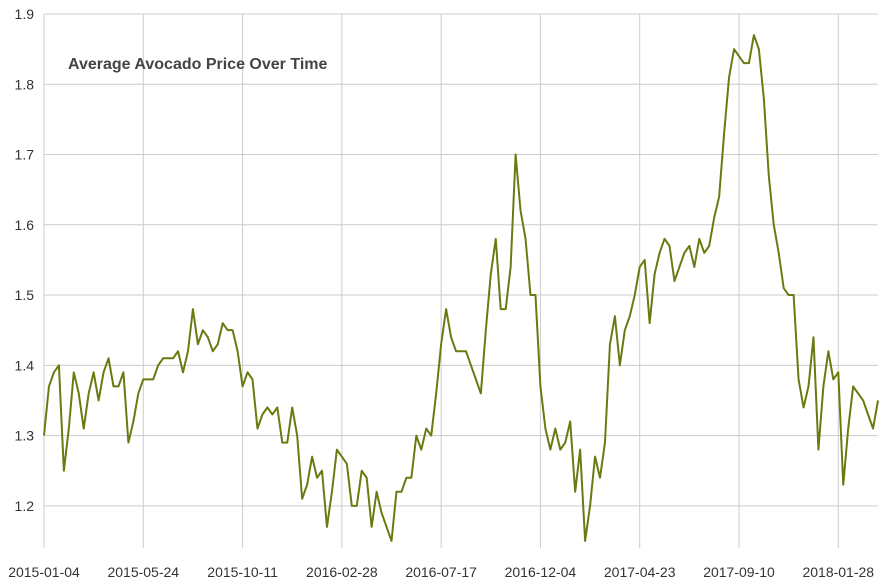 This screenshot has height=587, width=893. Describe the element at coordinates (25, 506) in the screenshot. I see `y-tick-label: 1.2` at that location.